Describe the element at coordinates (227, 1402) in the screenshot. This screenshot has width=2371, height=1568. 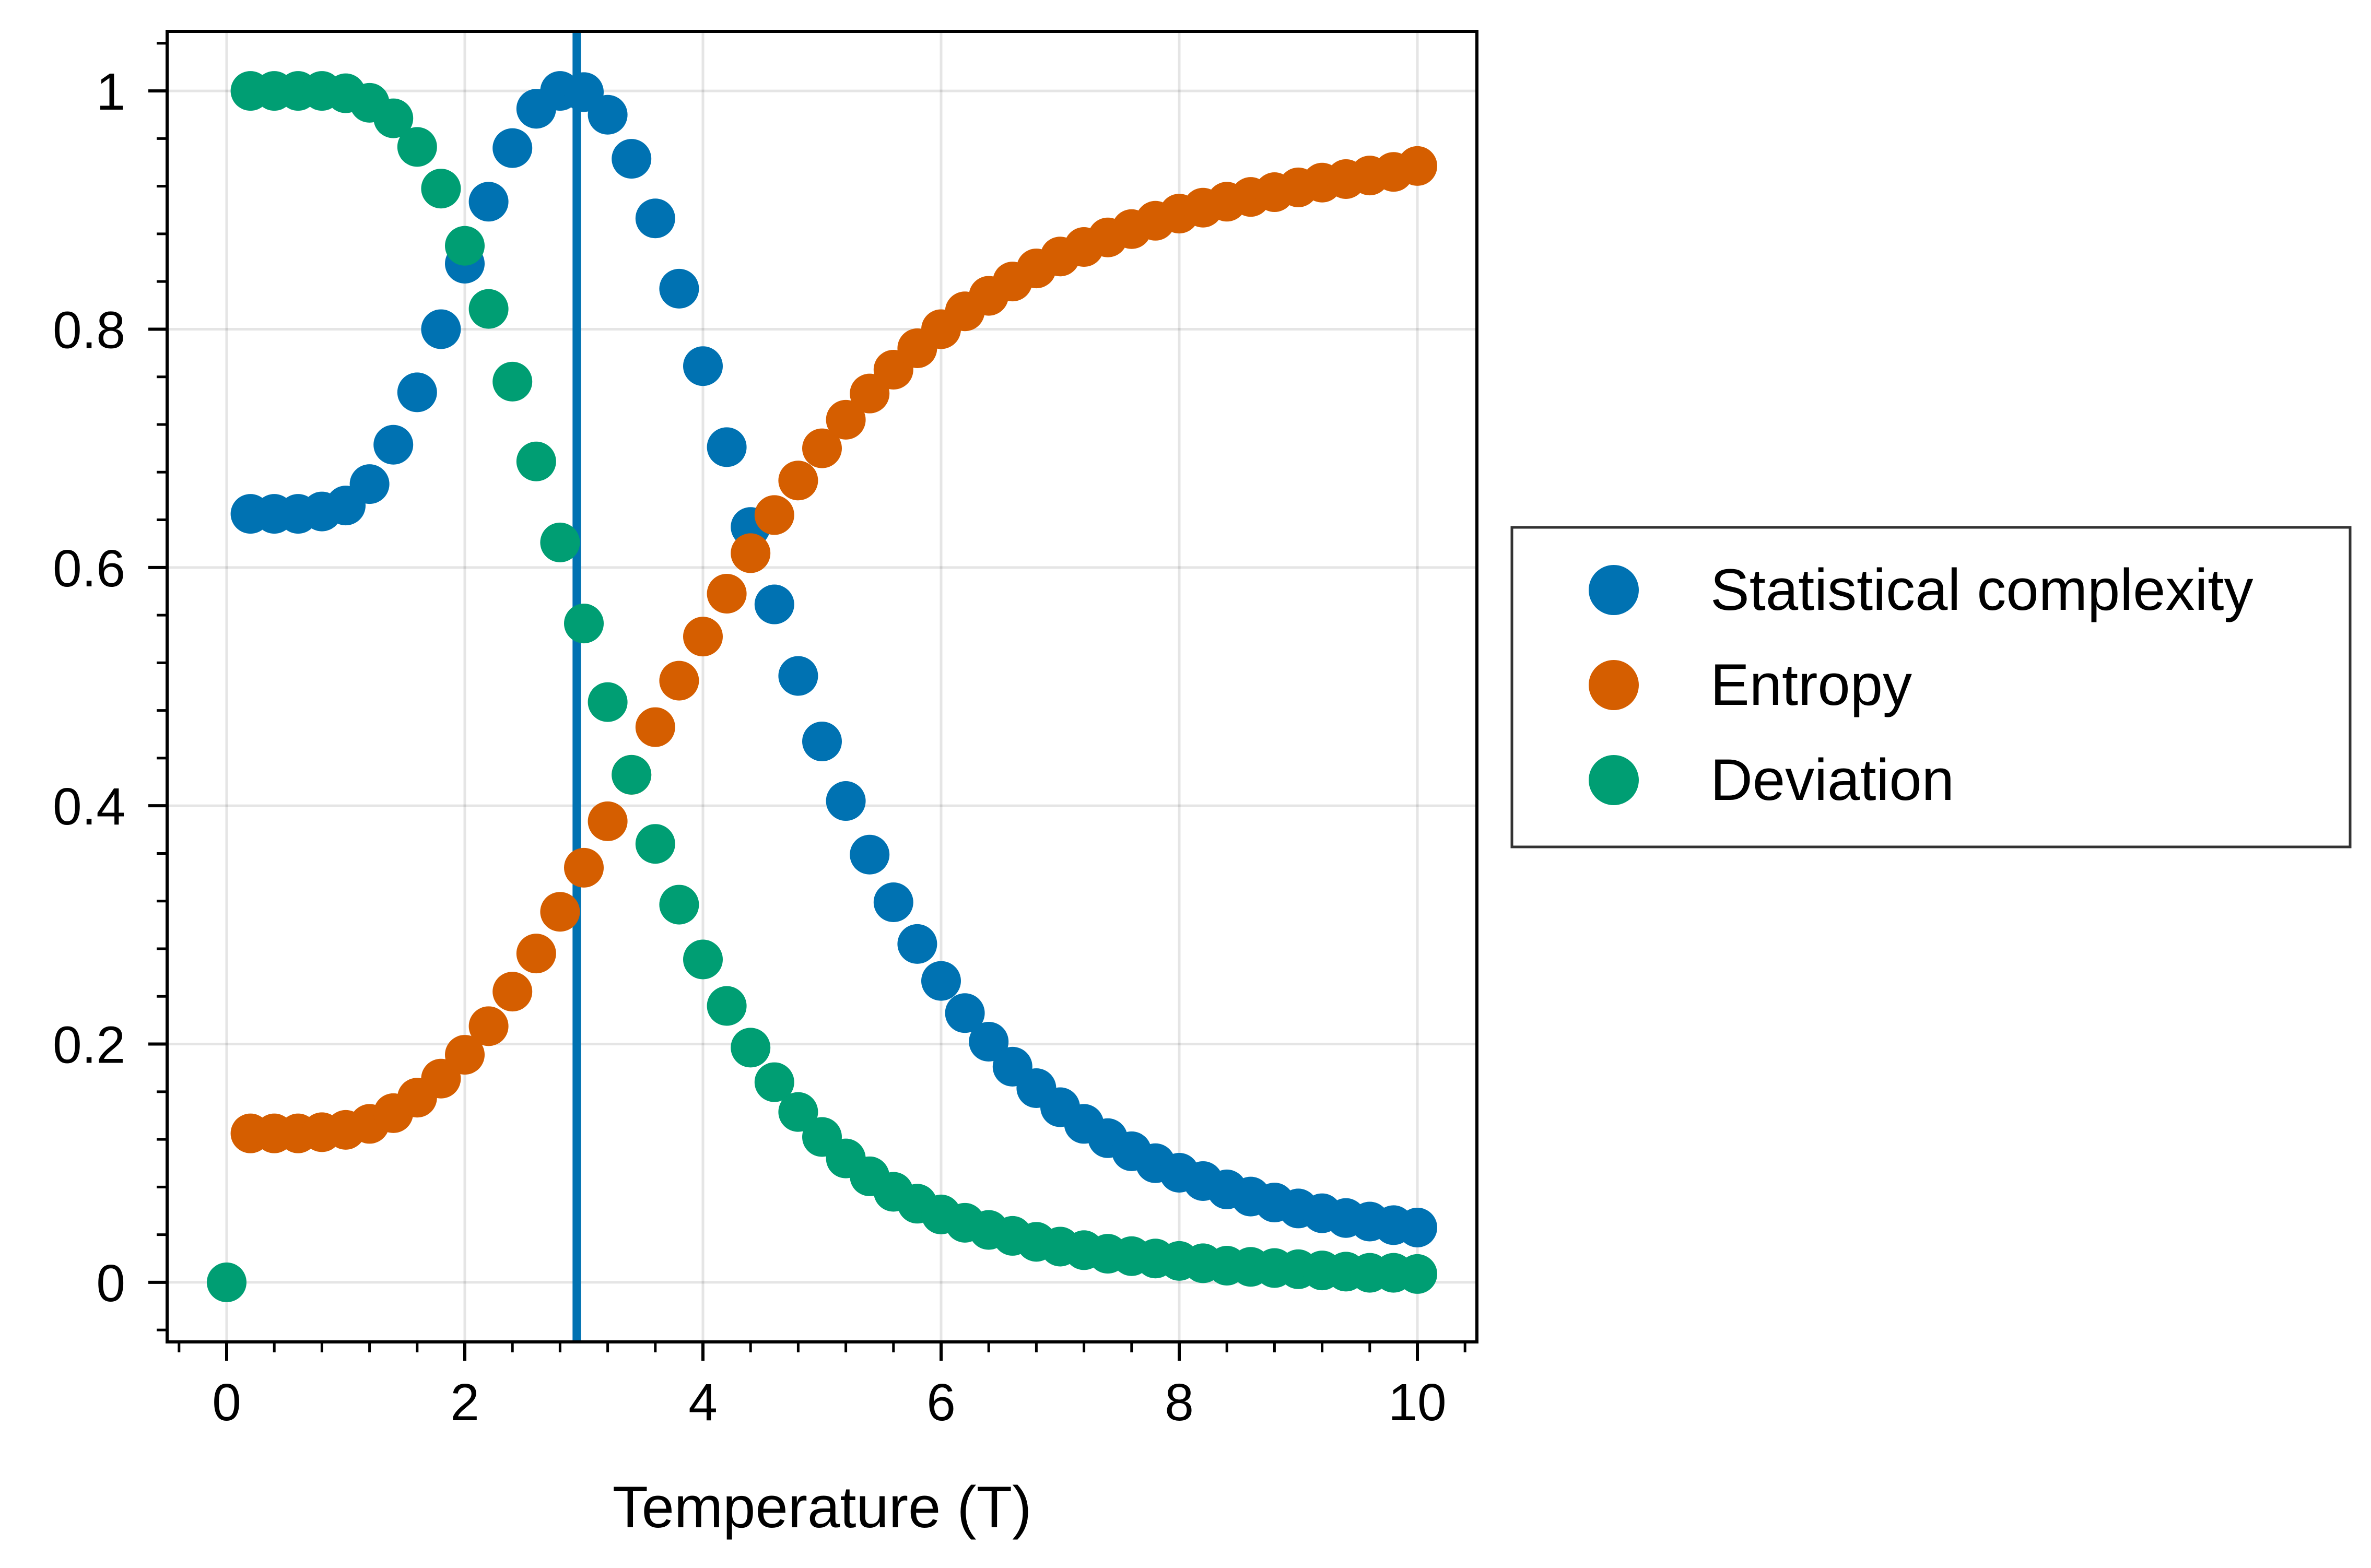
I see `x-tick-label: 0` at that location.